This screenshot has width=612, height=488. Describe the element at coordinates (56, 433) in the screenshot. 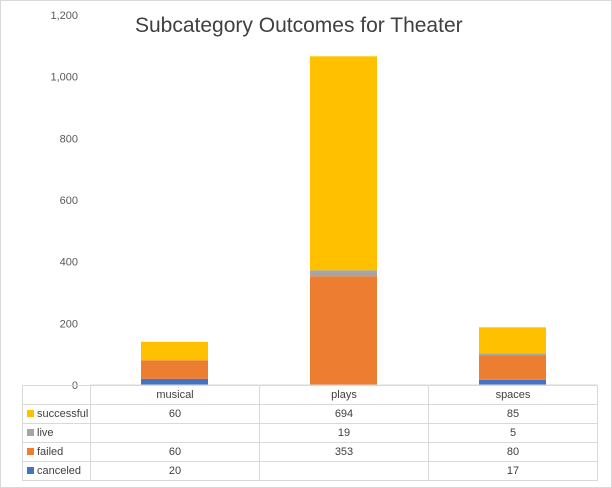

I see `legend-entry-live: live` at that location.